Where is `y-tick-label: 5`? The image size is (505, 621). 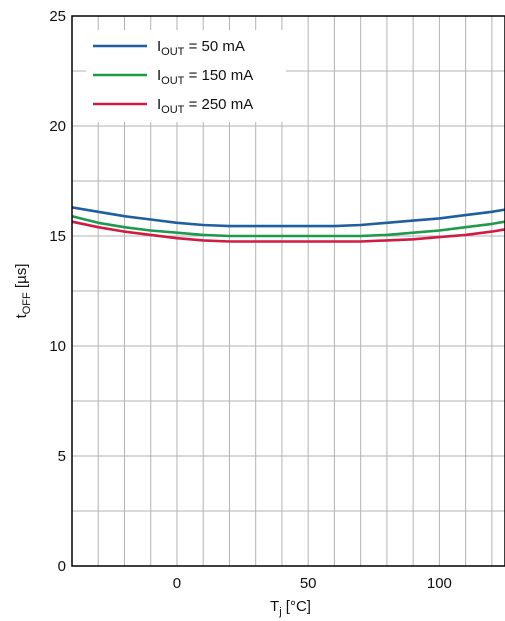
y-tick-label: 5 is located at coordinates (62, 456).